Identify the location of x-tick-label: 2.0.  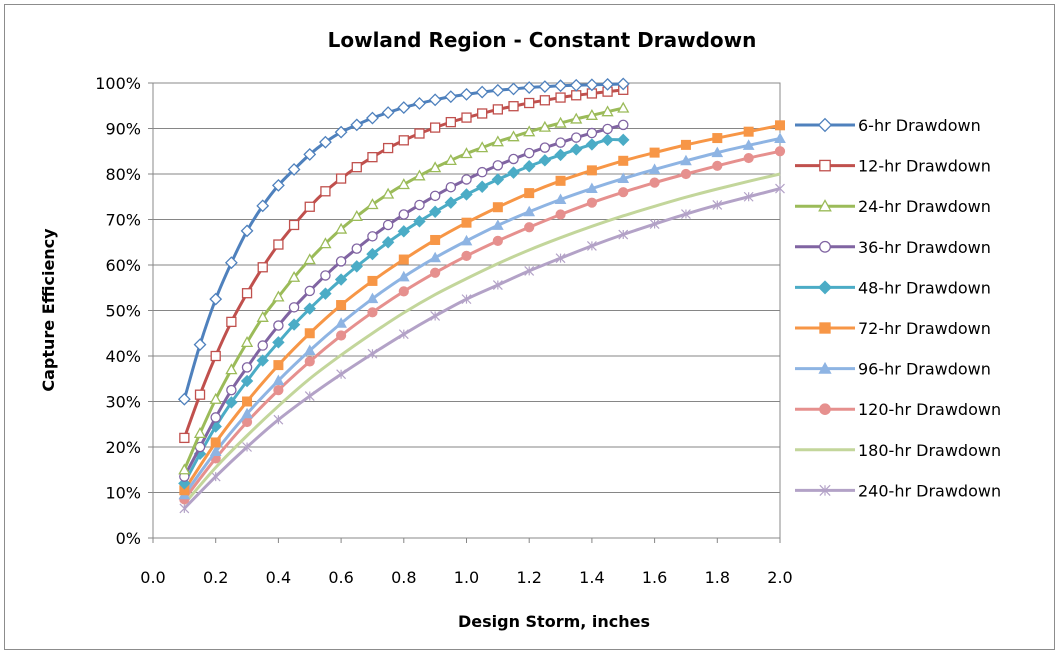
(779, 577).